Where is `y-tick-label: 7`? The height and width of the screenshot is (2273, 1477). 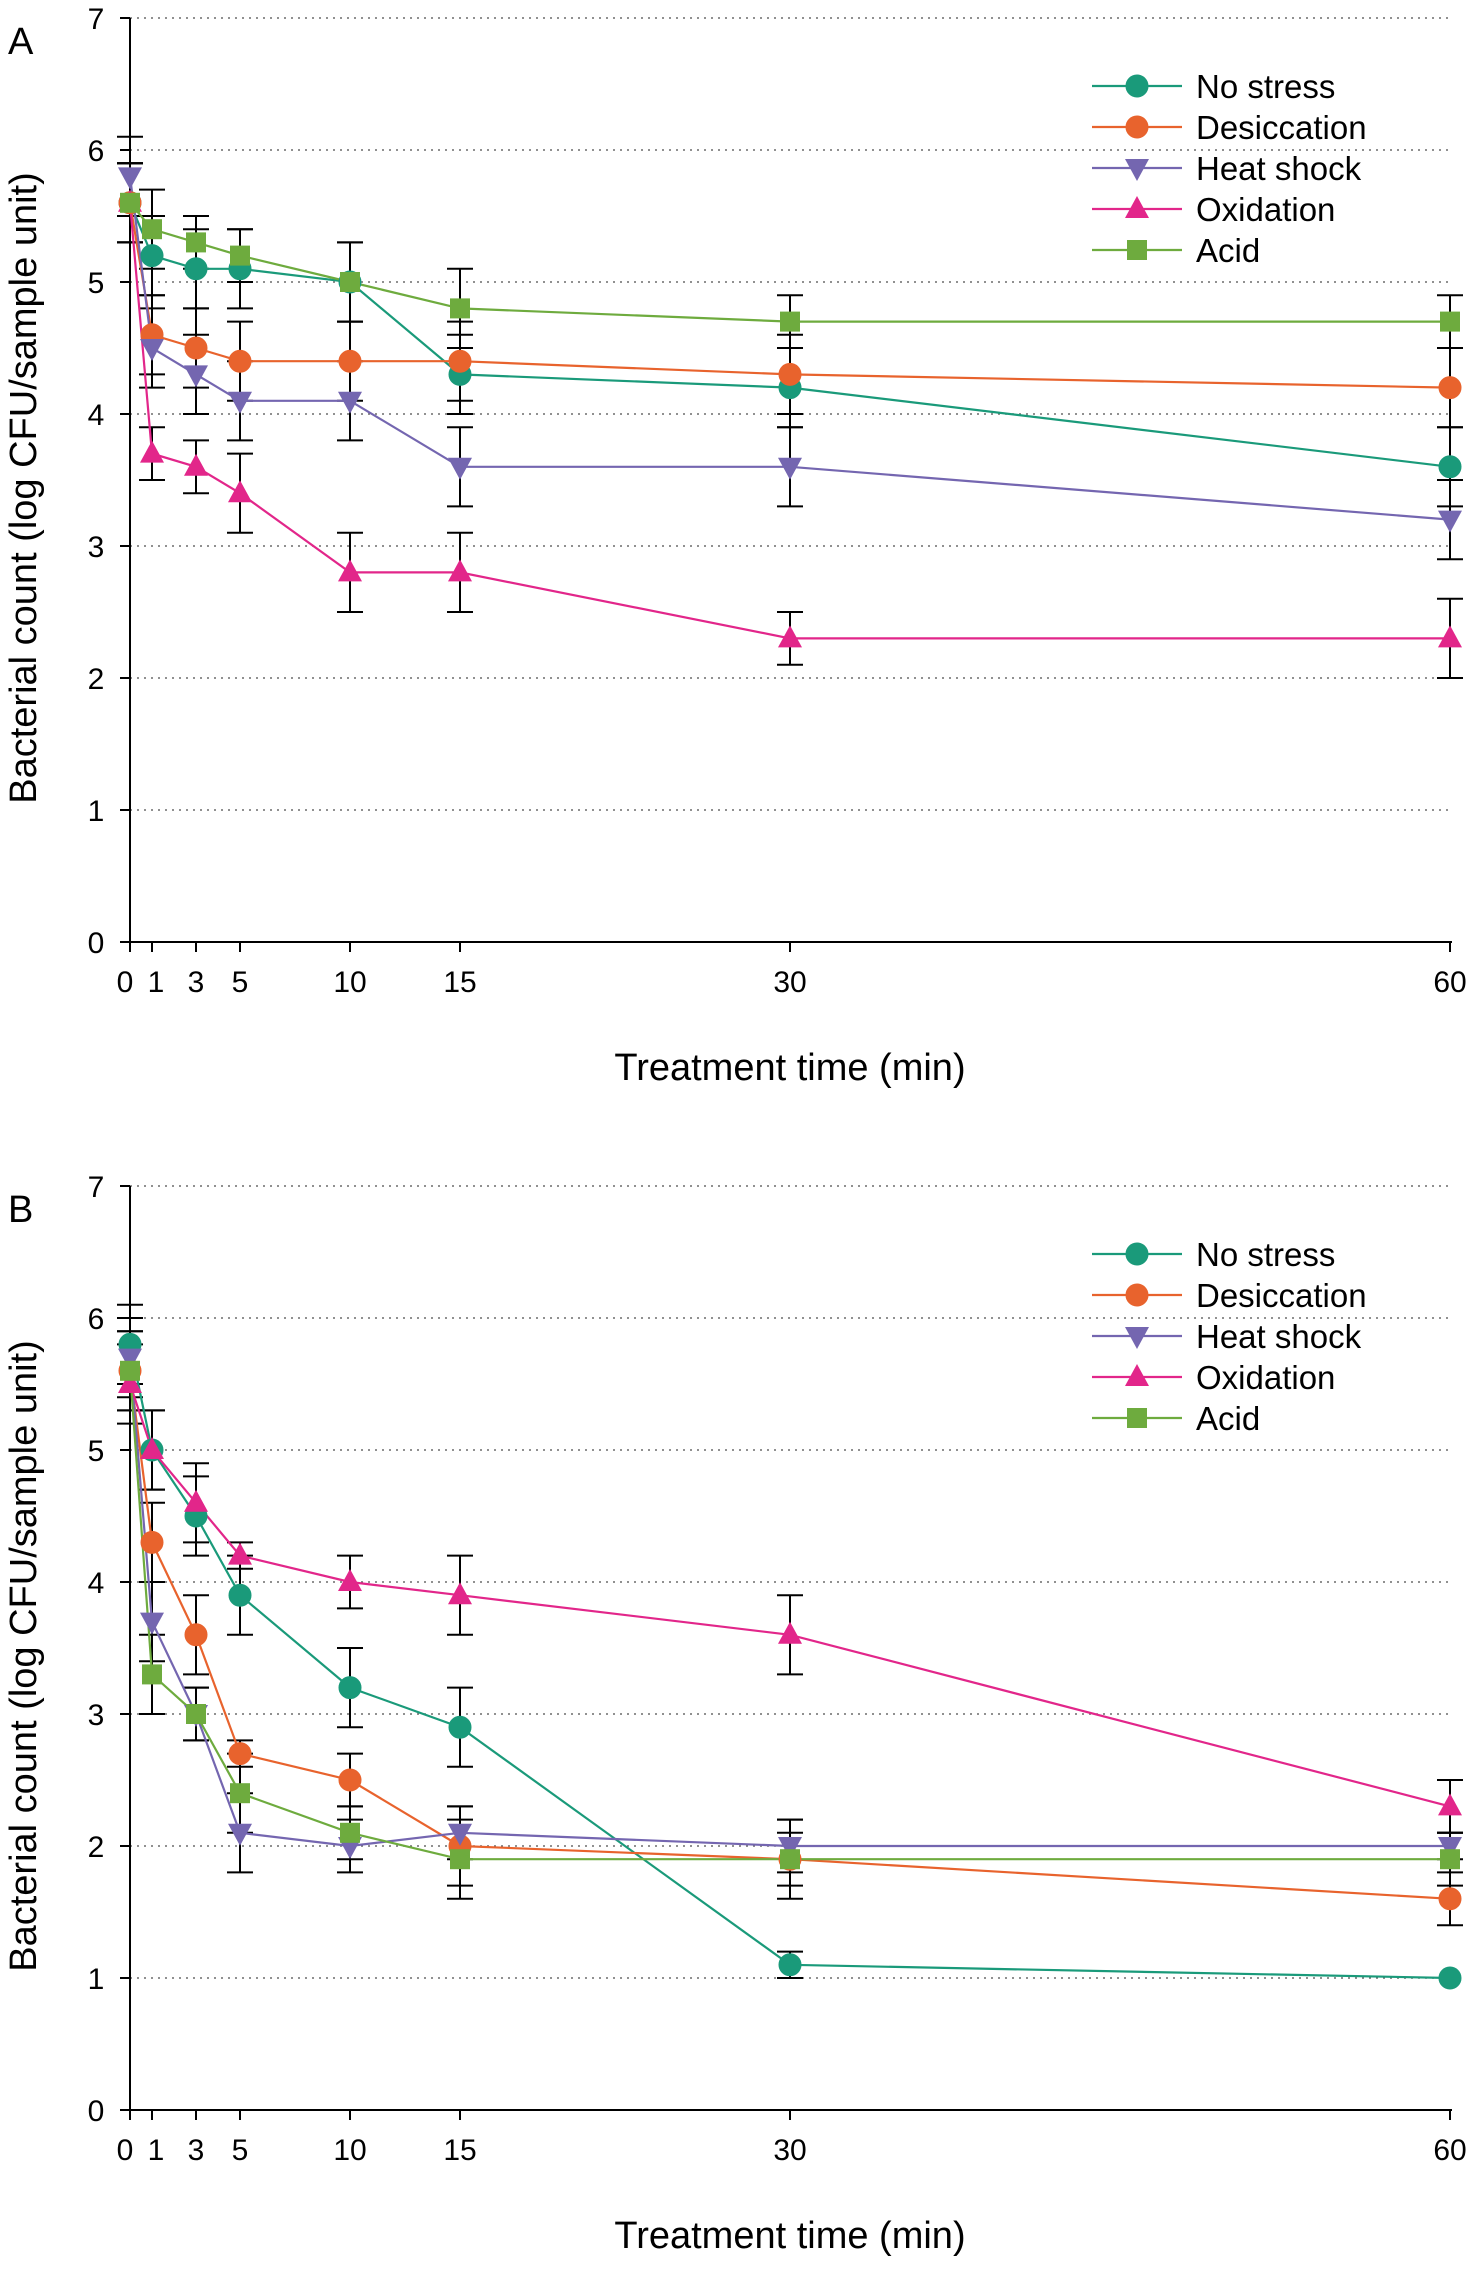
y-tick-label: 7 is located at coordinates (96, 19).